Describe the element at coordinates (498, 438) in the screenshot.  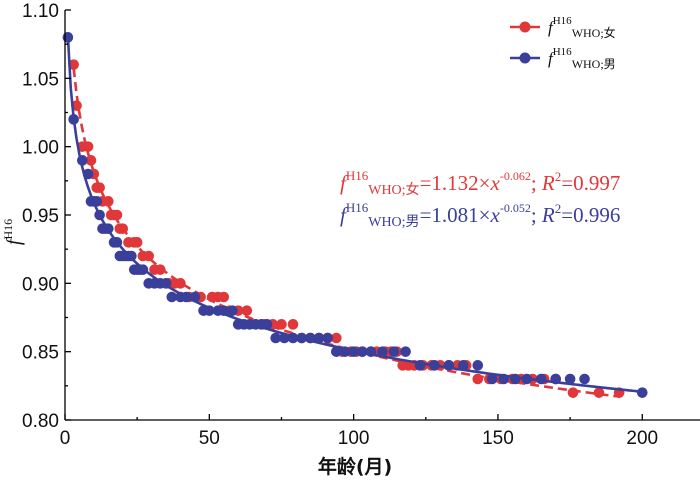
I see `x-tick-label: 150` at that location.